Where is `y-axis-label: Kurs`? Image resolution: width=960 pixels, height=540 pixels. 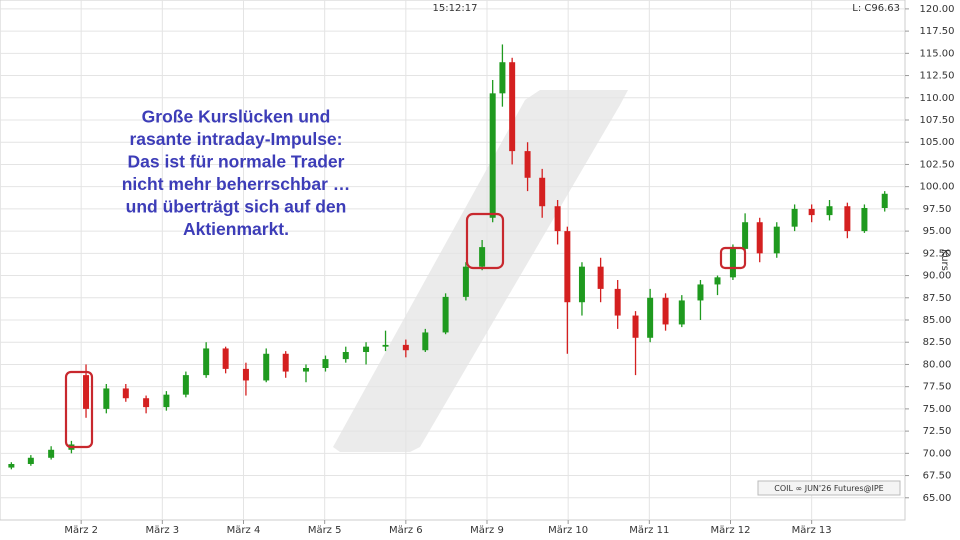
y-axis-label: Kurs is located at coordinates (944, 260).